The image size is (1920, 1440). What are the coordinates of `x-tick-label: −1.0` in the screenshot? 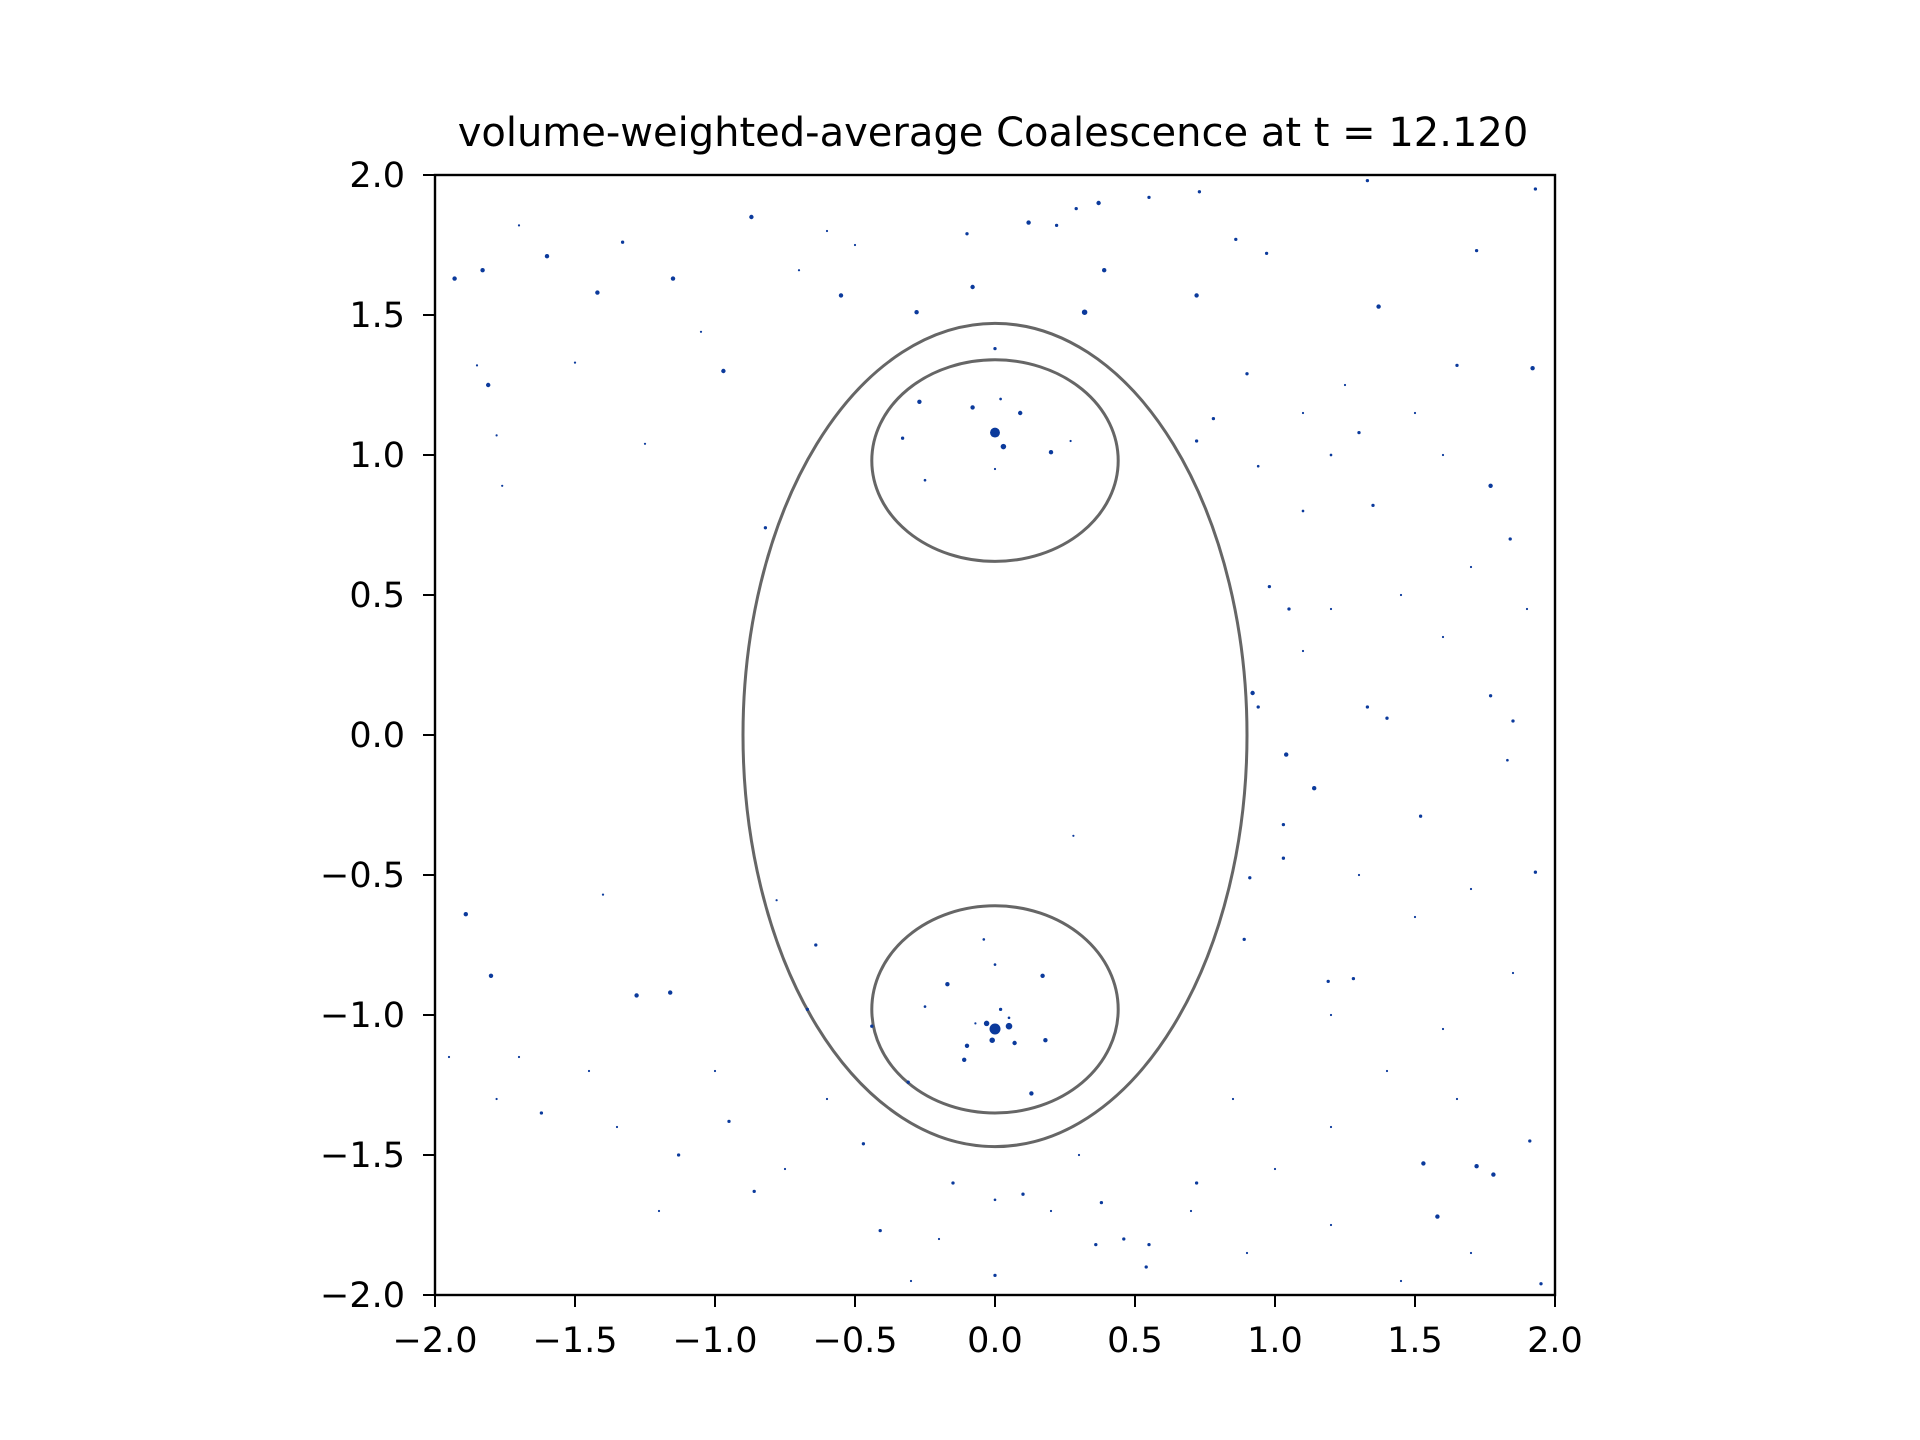 It's located at (715, 1341).